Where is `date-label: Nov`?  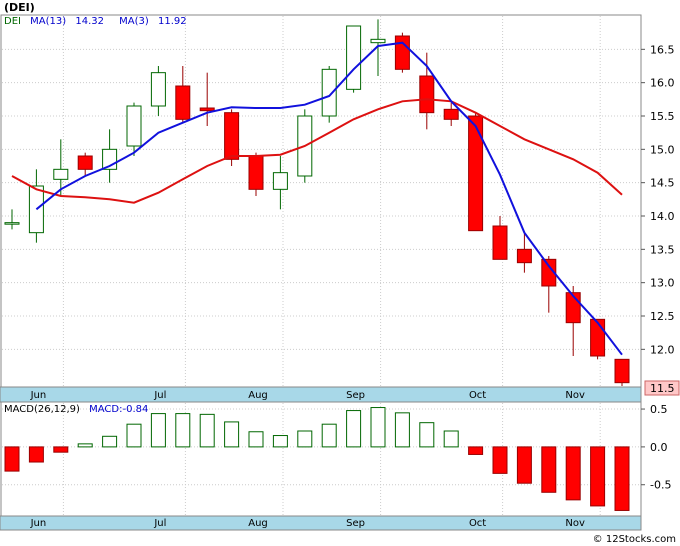 date-label: Nov is located at coordinates (575, 395).